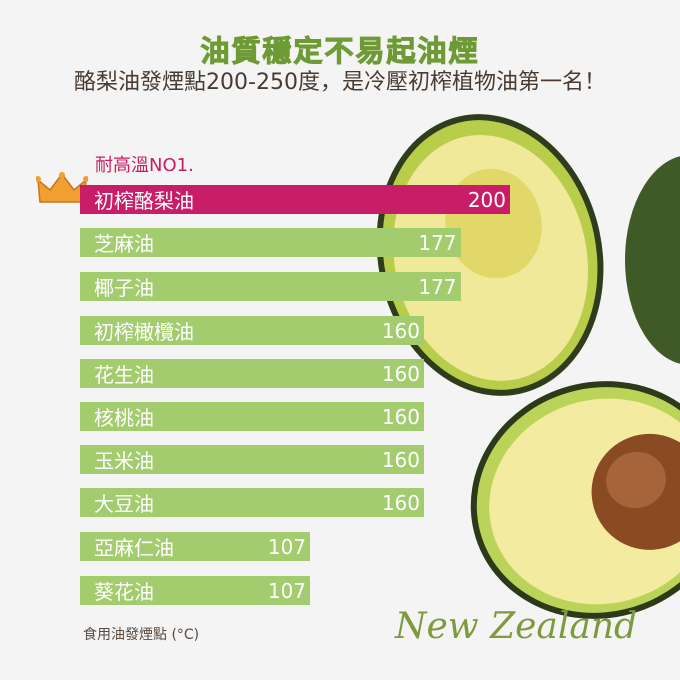 Image resolution: width=680 pixels, height=680 pixels. What do you see at coordinates (252, 416) in the screenshot?
I see `bar: 核桃油 160` at bounding box center [252, 416].